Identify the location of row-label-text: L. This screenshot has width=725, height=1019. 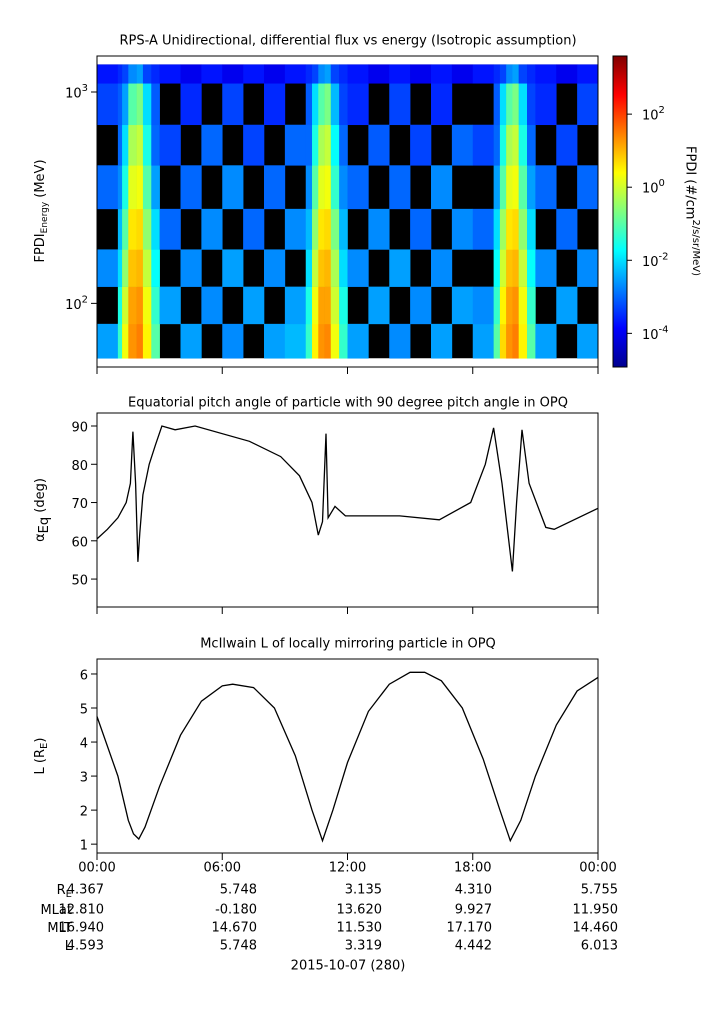
(69, 946).